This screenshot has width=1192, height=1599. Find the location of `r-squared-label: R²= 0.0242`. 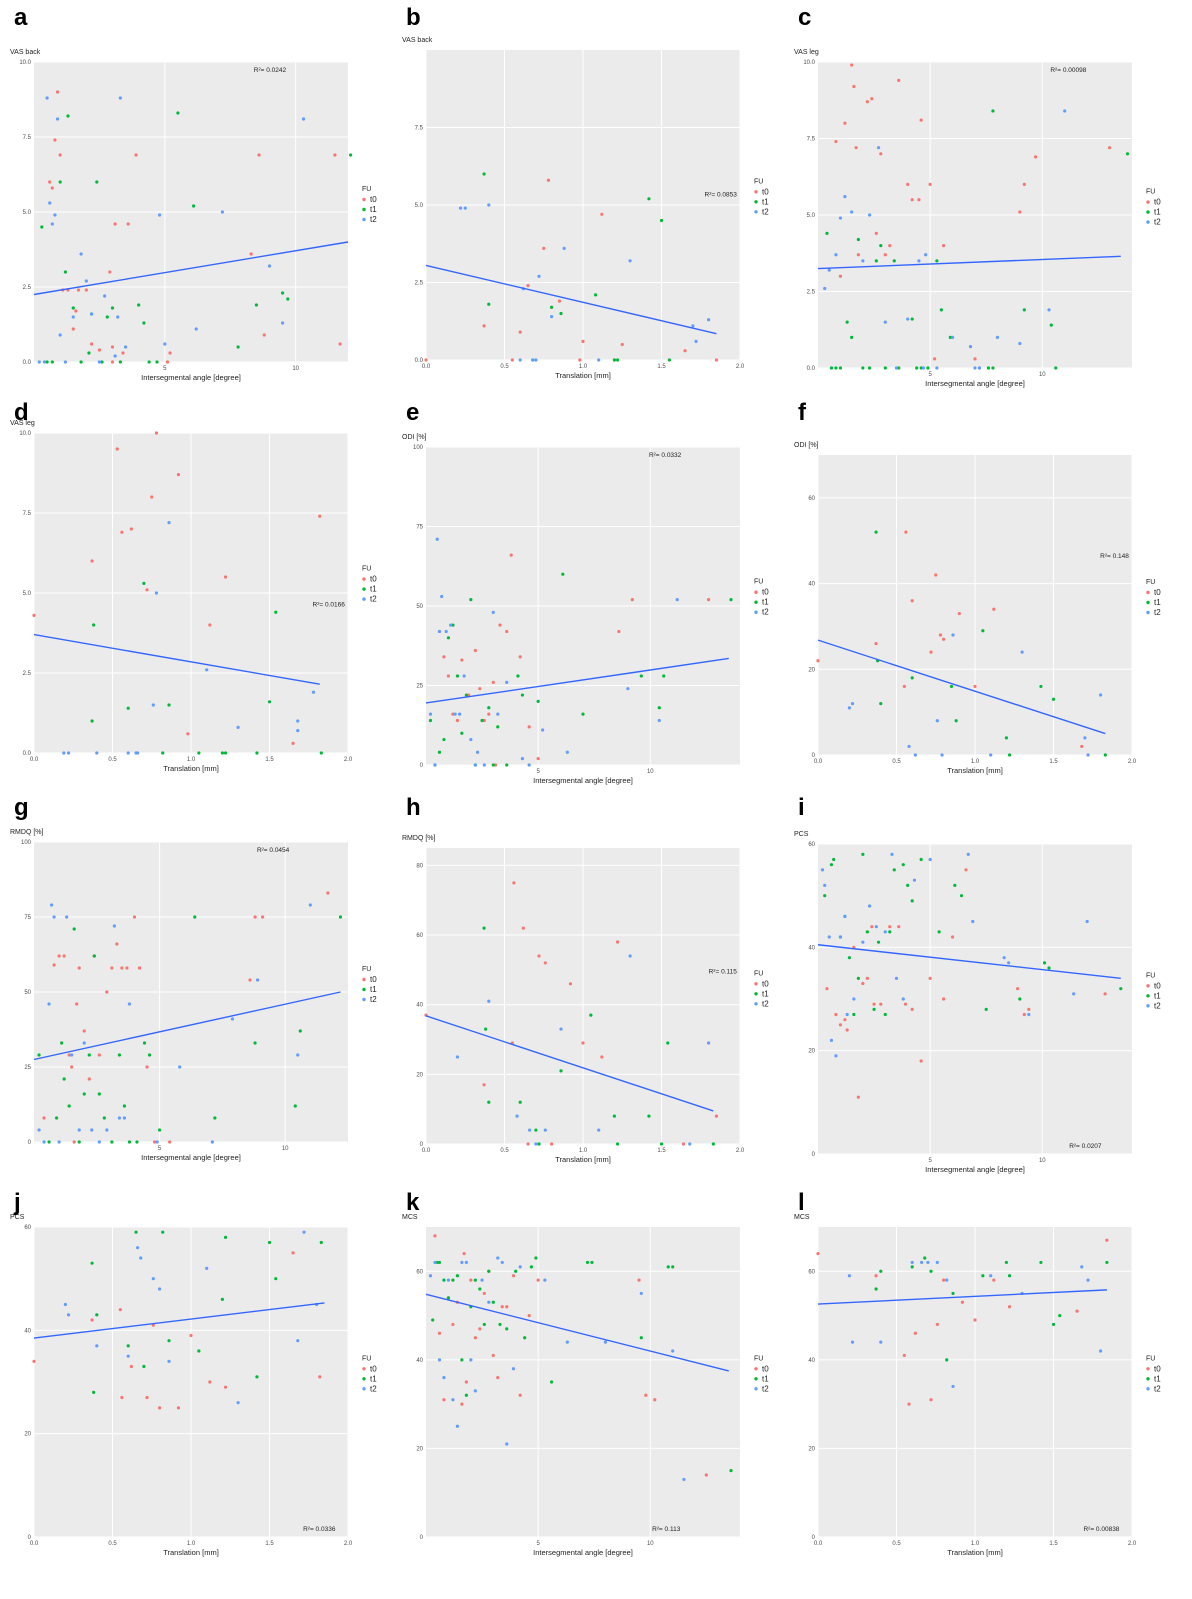

r-squared-label: R²= 0.0242 is located at coordinates (270, 70).